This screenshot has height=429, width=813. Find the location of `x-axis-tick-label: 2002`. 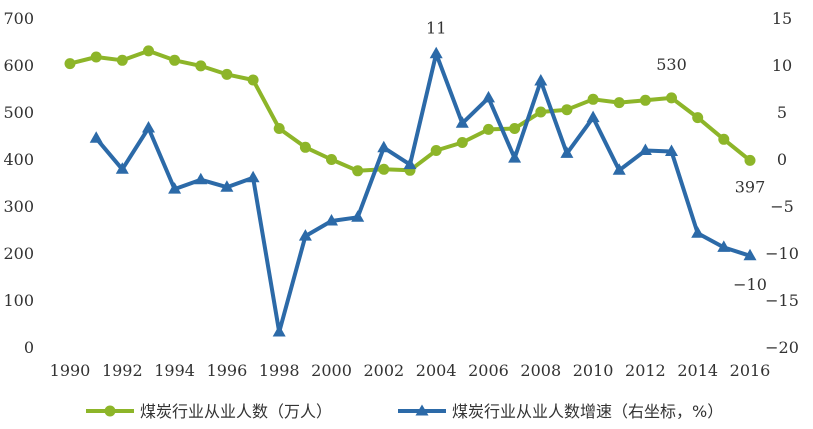

x-axis-tick-label: 2002 is located at coordinates (383, 370).